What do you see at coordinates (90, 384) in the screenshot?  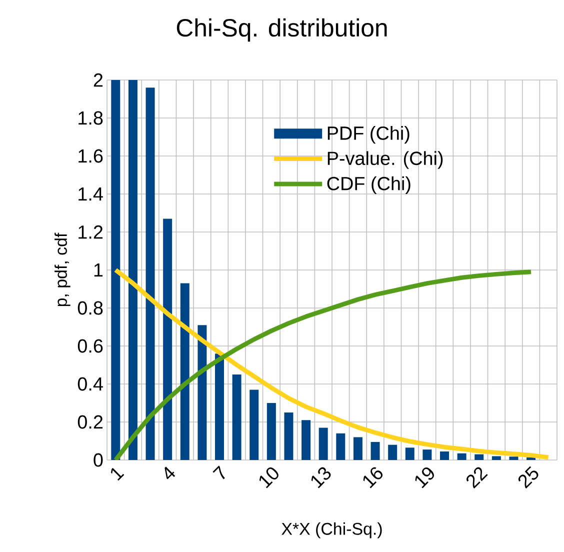 I see `y-tick-label: 0.4` at bounding box center [90, 384].